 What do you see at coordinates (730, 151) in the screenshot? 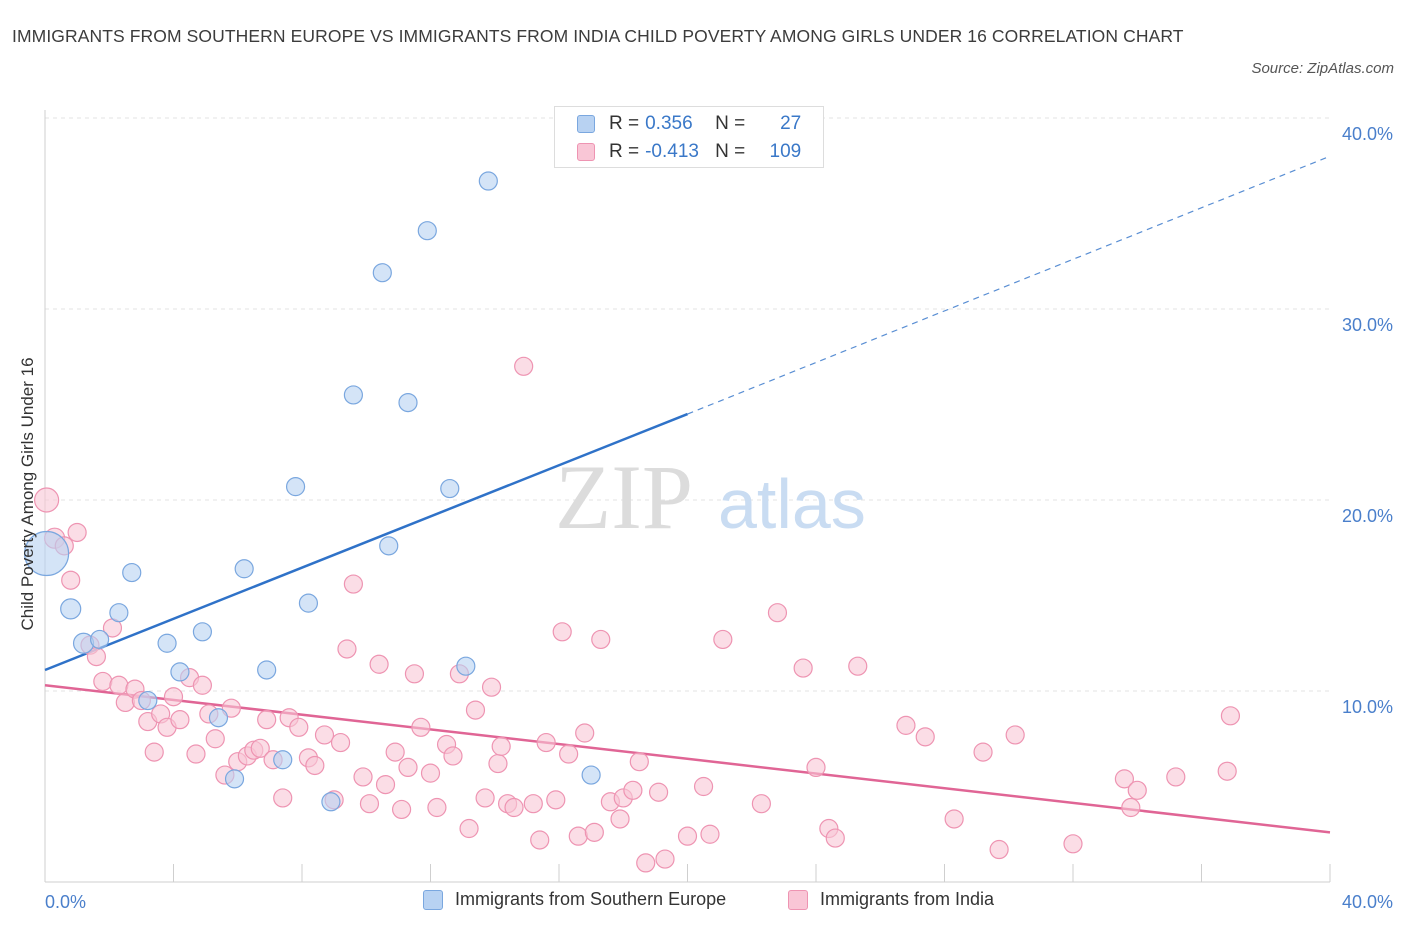
I see `legend-n-label: N =` at bounding box center [730, 151].